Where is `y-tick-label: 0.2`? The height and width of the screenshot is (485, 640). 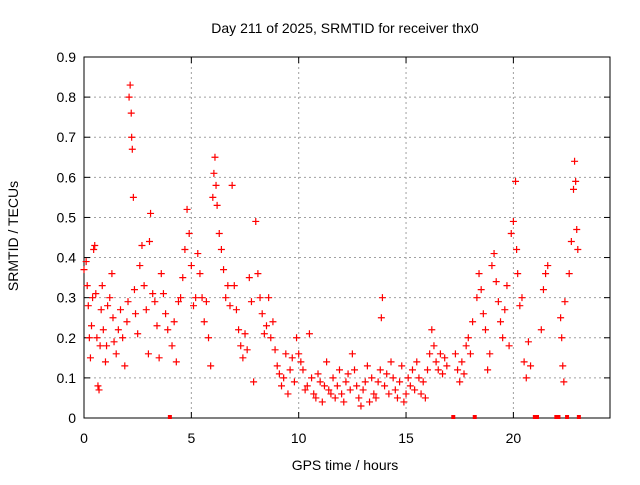
y-tick-label: 0.2 is located at coordinates (67, 338).